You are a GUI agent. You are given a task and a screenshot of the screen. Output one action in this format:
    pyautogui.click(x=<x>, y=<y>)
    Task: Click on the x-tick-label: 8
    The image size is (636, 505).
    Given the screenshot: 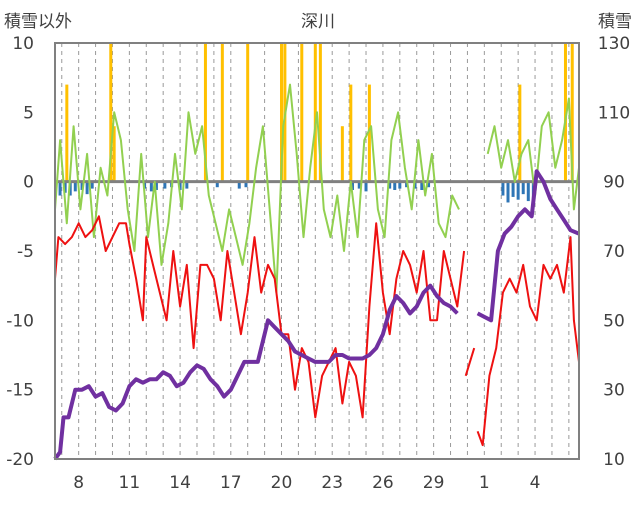 What is the action you would take?
    pyautogui.click(x=78, y=483)
    